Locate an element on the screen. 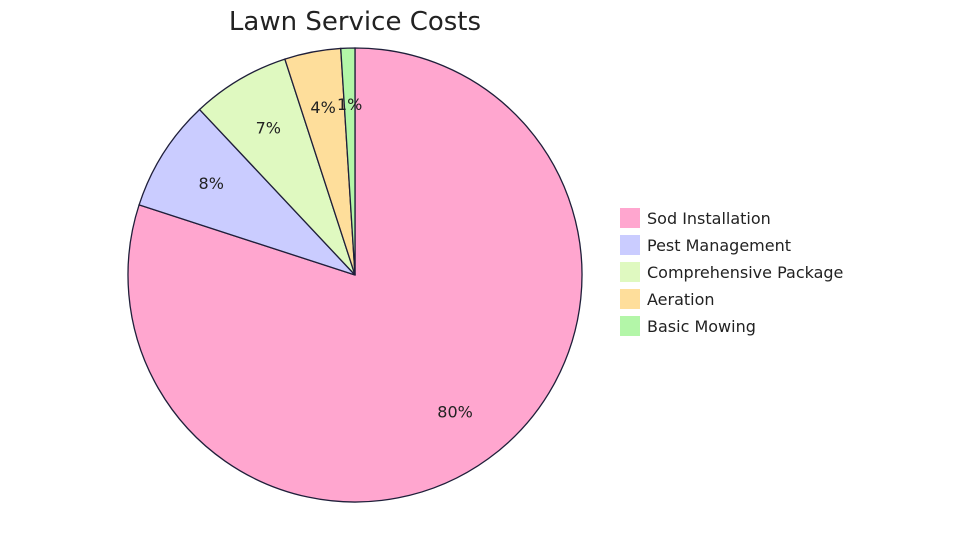  legend-item-basic-mowing: Basic Mowing is located at coordinates (688, 326).